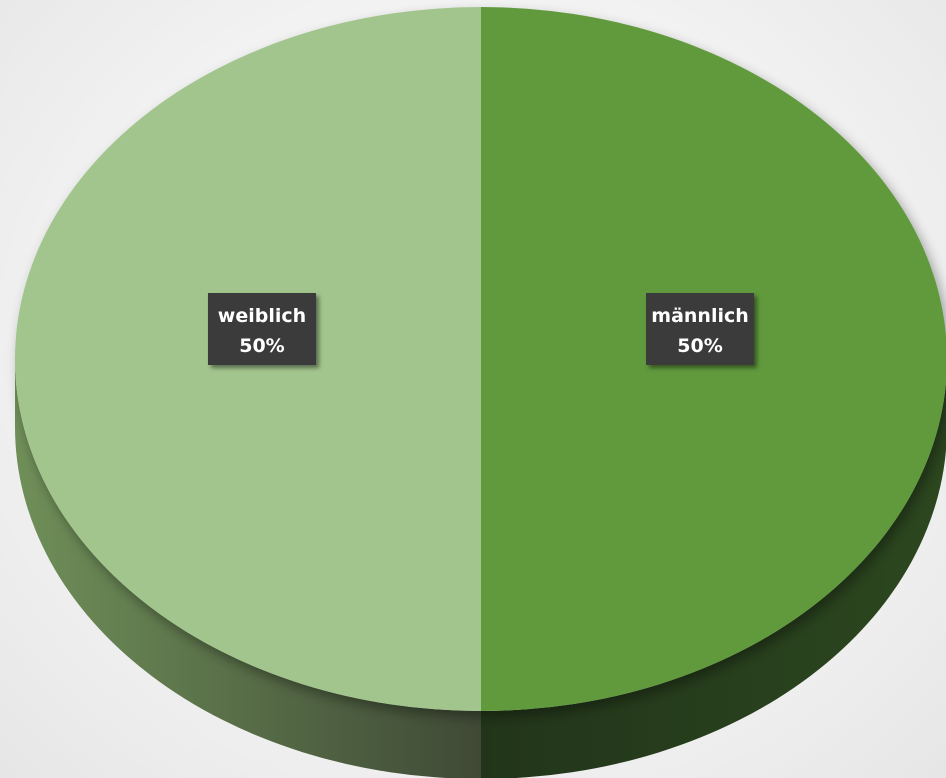  Describe the element at coordinates (262, 316) in the screenshot. I see `data-label-category: weiblich` at that location.